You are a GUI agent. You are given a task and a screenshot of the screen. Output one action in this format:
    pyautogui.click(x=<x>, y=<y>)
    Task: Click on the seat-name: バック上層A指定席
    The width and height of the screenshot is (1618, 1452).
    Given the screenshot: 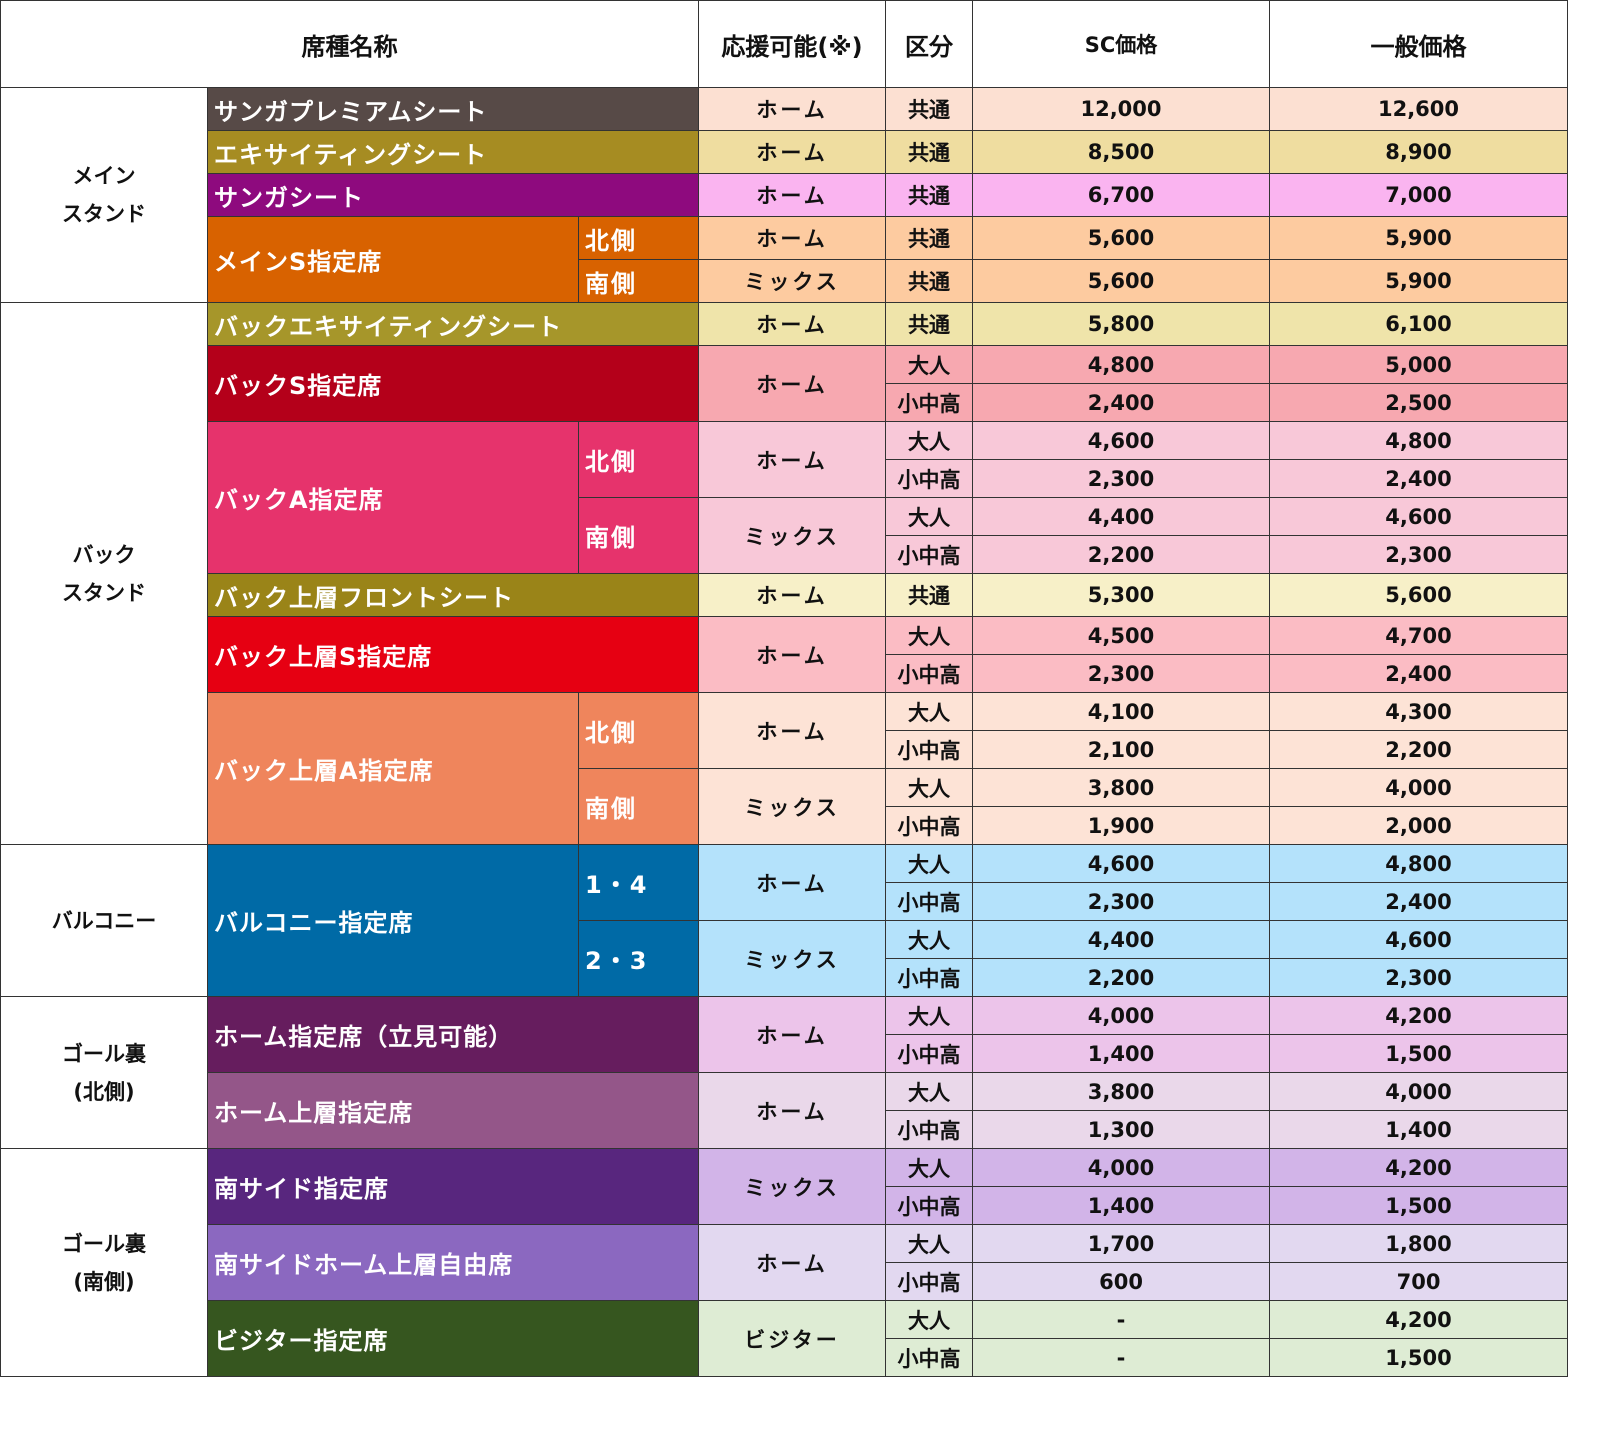 What is the action you would take?
    pyautogui.click(x=393, y=768)
    